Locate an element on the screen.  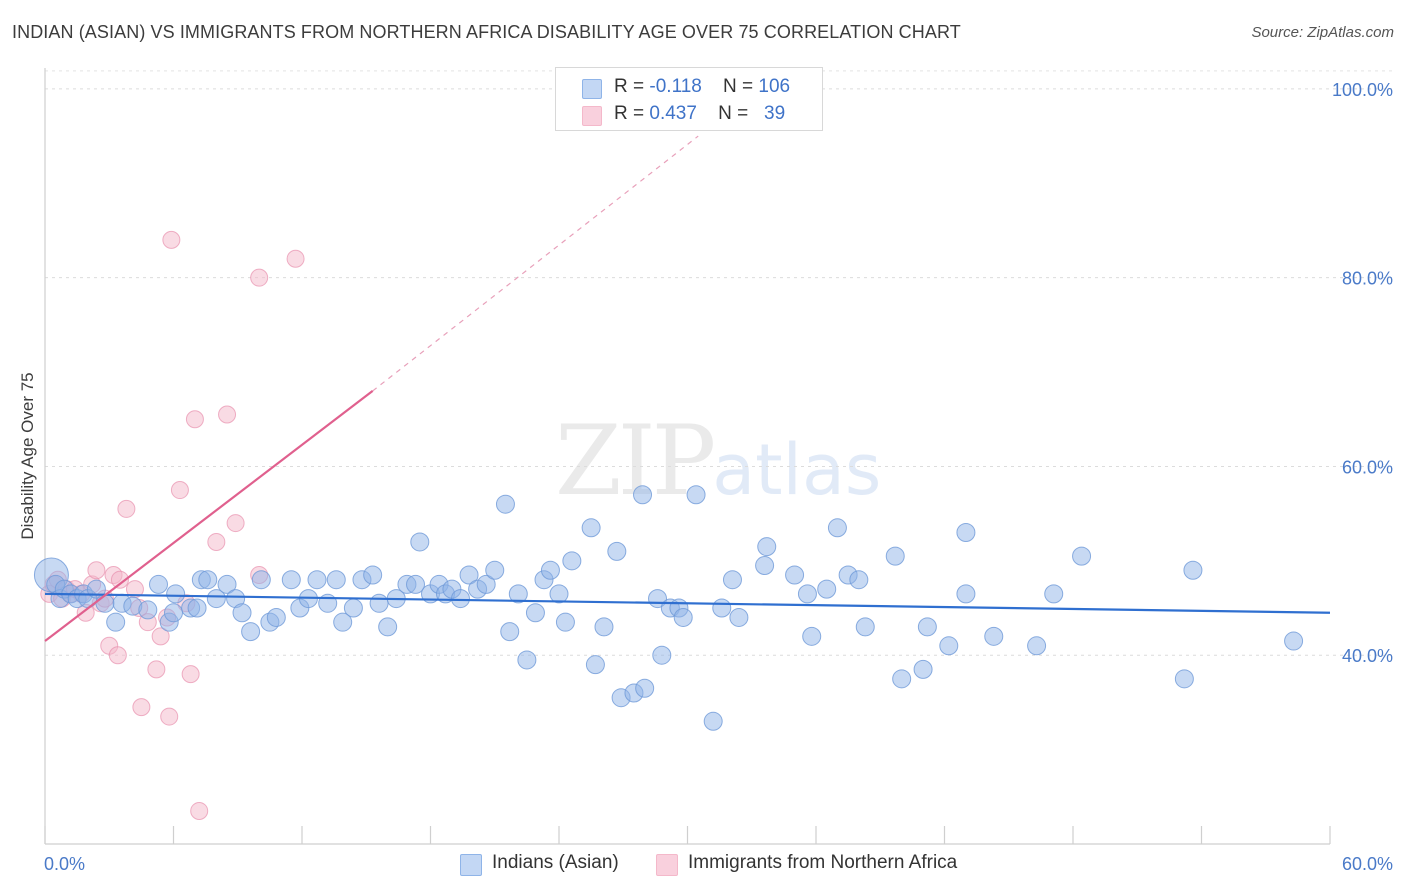
legend-swatch-northern-africa-bottom is located at coordinates (667, 865).